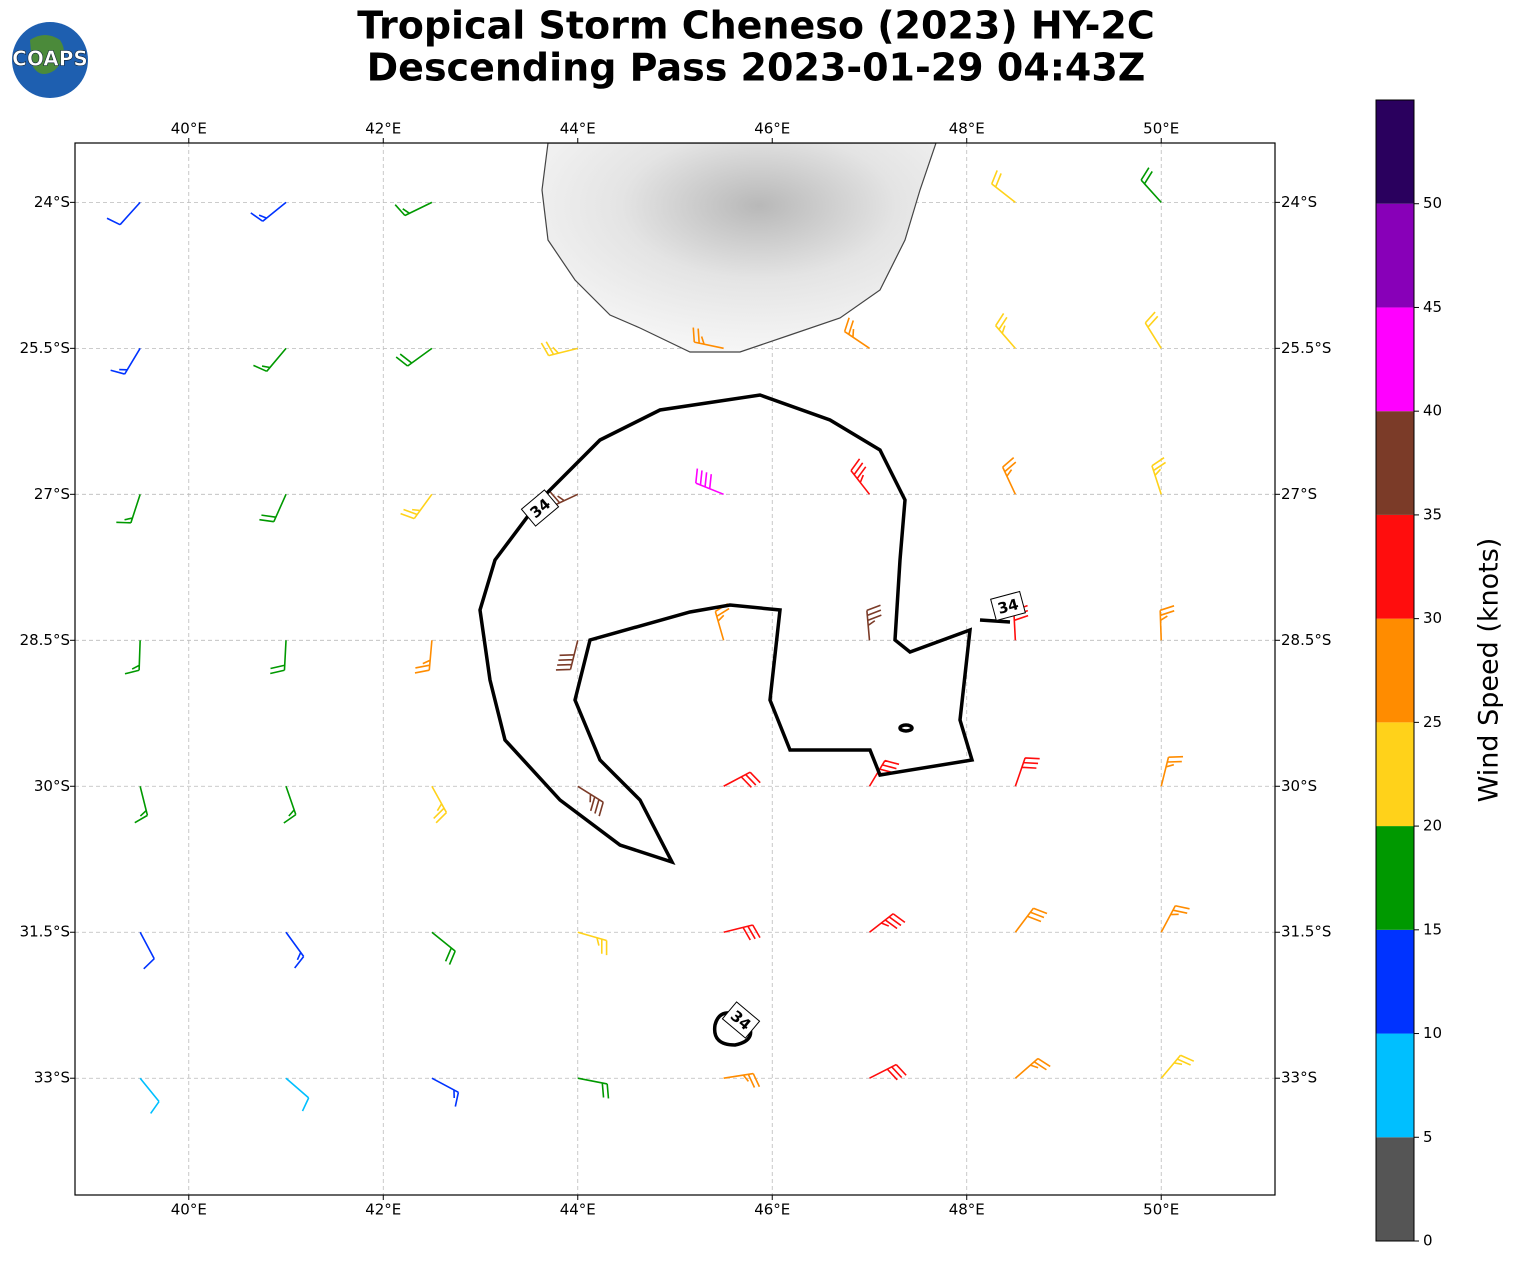  Describe the element at coordinates (756, 26) in the screenshot. I see `chart-title: Tropical Storm Cheneso (2023) HY-2C` at that location.